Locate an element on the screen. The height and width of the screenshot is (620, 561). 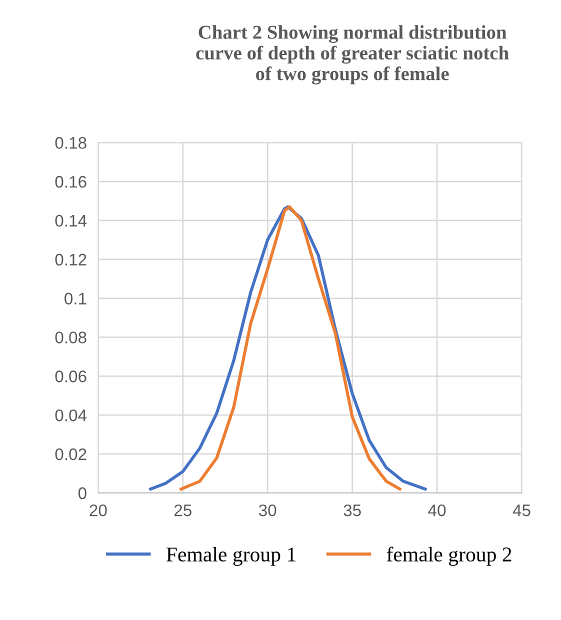
legend-label: female group 2 is located at coordinates (449, 556).